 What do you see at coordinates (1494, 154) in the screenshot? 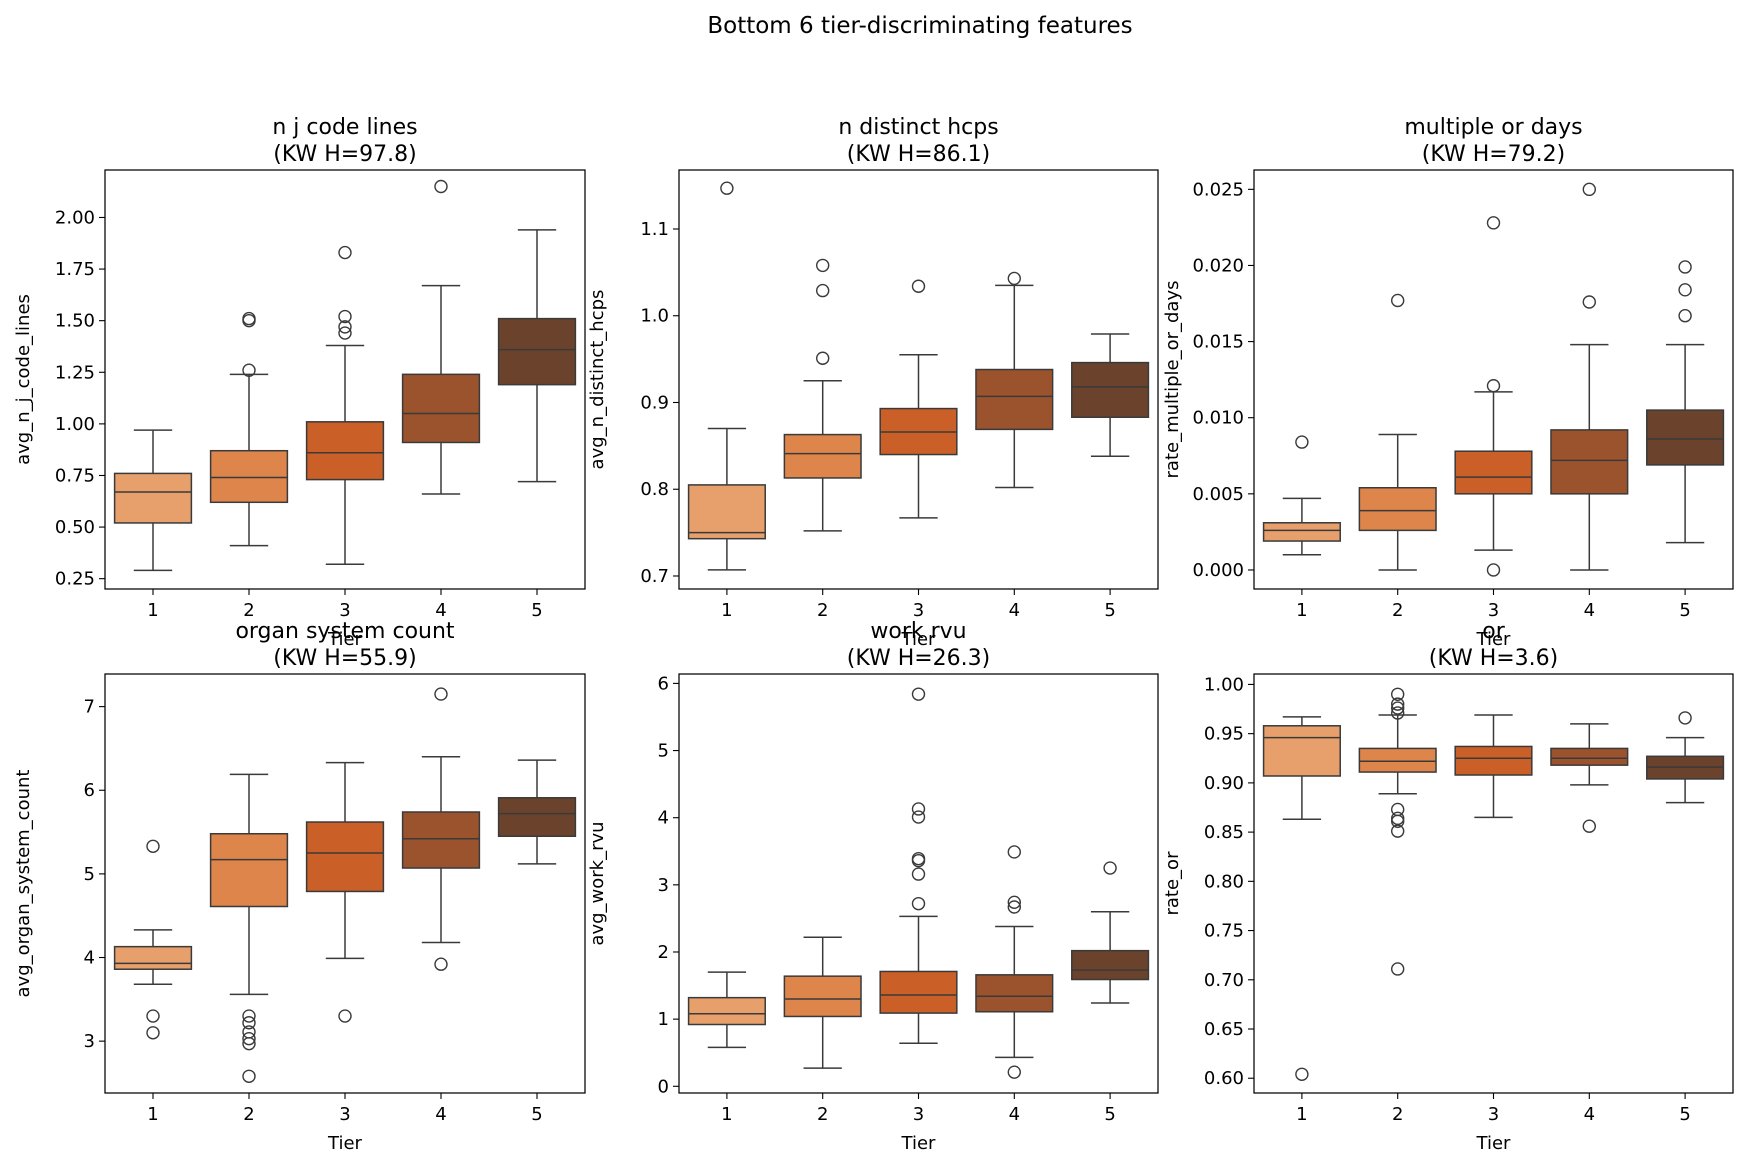
I see `subplot-subtitle: (KW H=79.2)` at bounding box center [1494, 154].